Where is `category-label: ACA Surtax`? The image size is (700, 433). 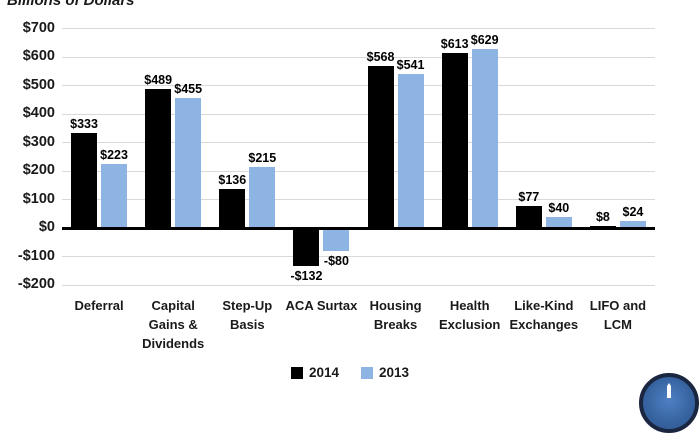
category-label: ACA Surtax is located at coordinates (321, 305).